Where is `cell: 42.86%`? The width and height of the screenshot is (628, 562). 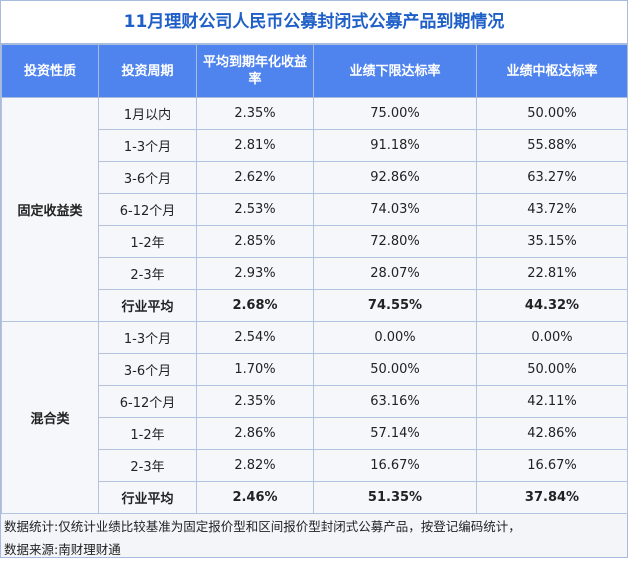
cell: 42.86% is located at coordinates (552, 433).